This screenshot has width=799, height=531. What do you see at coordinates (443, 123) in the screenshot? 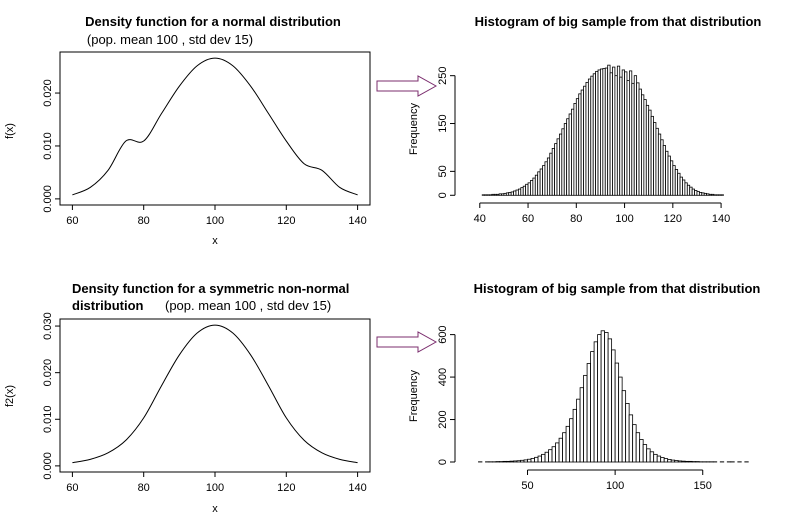
I see `y-tick-label: 150` at bounding box center [443, 123].